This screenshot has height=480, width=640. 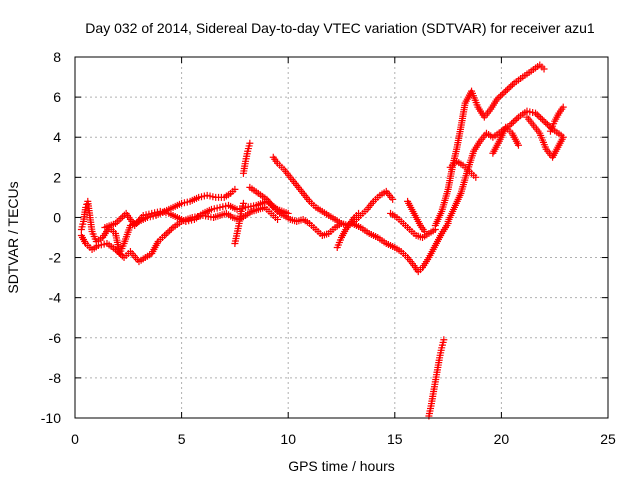 What do you see at coordinates (400, 247) in the screenshot?
I see `series-arc-k` at bounding box center [400, 247].